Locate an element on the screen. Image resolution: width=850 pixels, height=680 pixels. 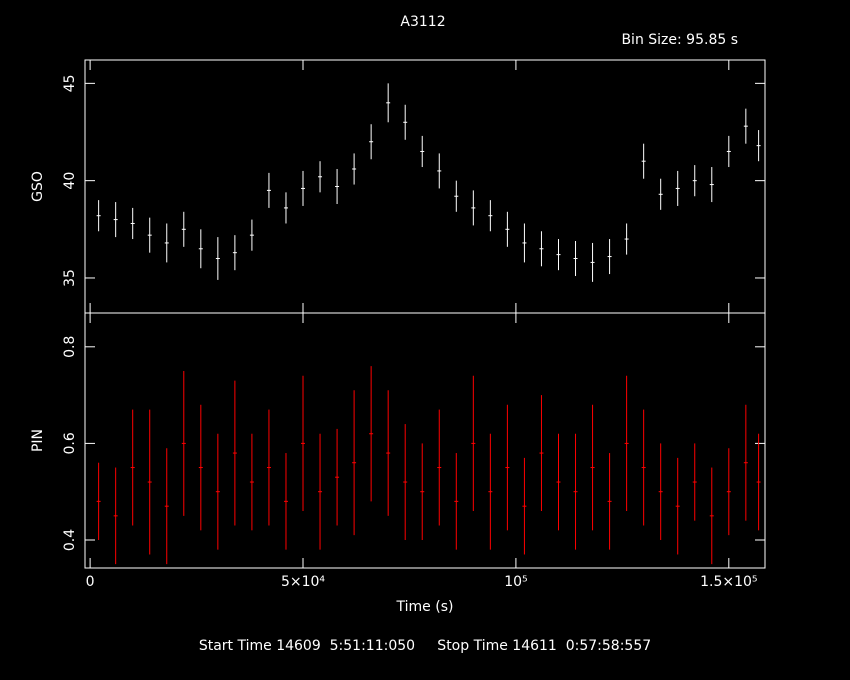
y-tick-label: 35 is located at coordinates (70, 278).